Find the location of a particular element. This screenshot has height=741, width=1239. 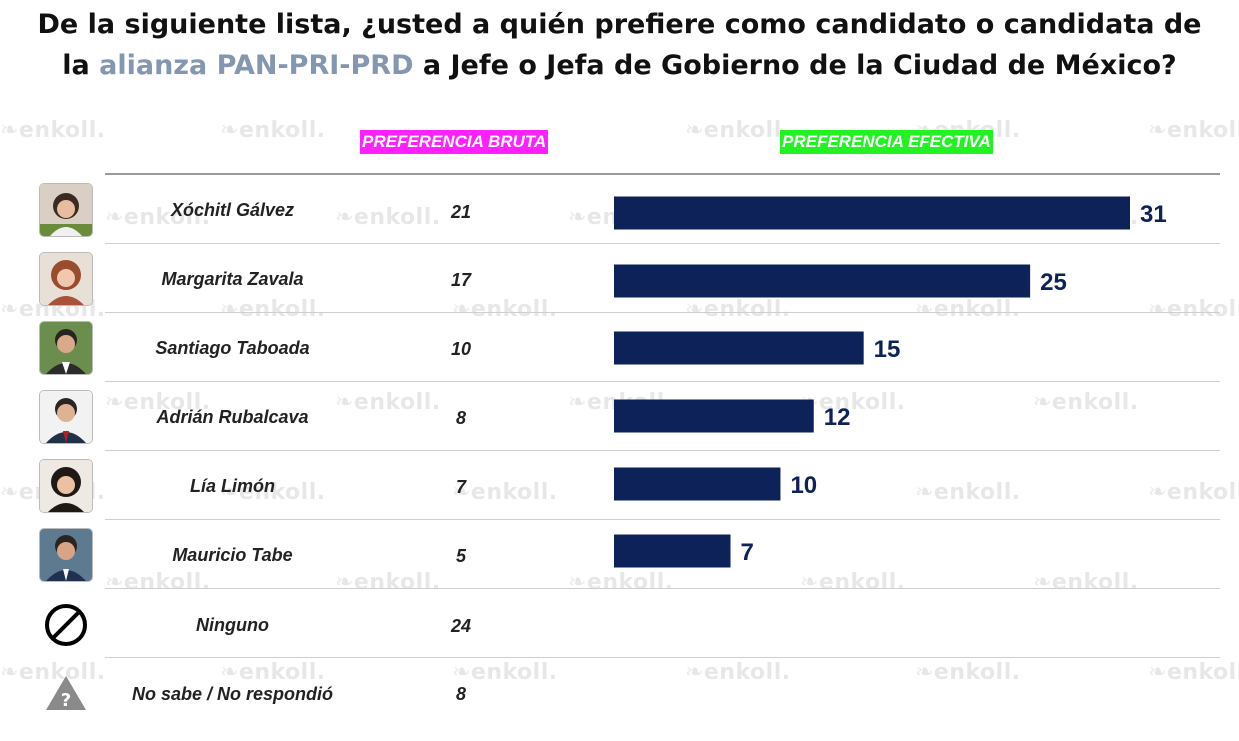

question-warning-icon: ? is located at coordinates (66, 694).